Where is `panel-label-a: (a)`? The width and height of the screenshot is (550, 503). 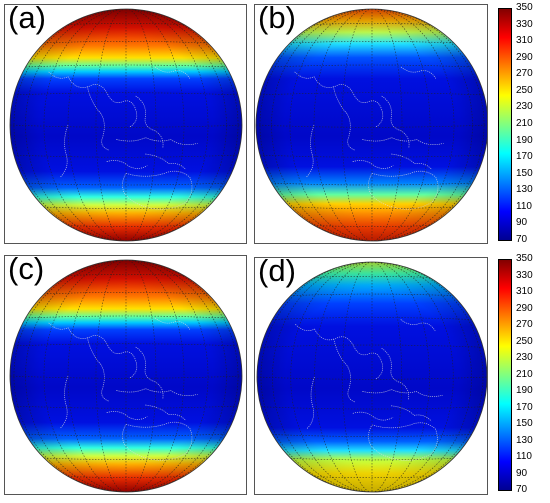
panel-label-a: (a) is located at coordinates (27, 19).